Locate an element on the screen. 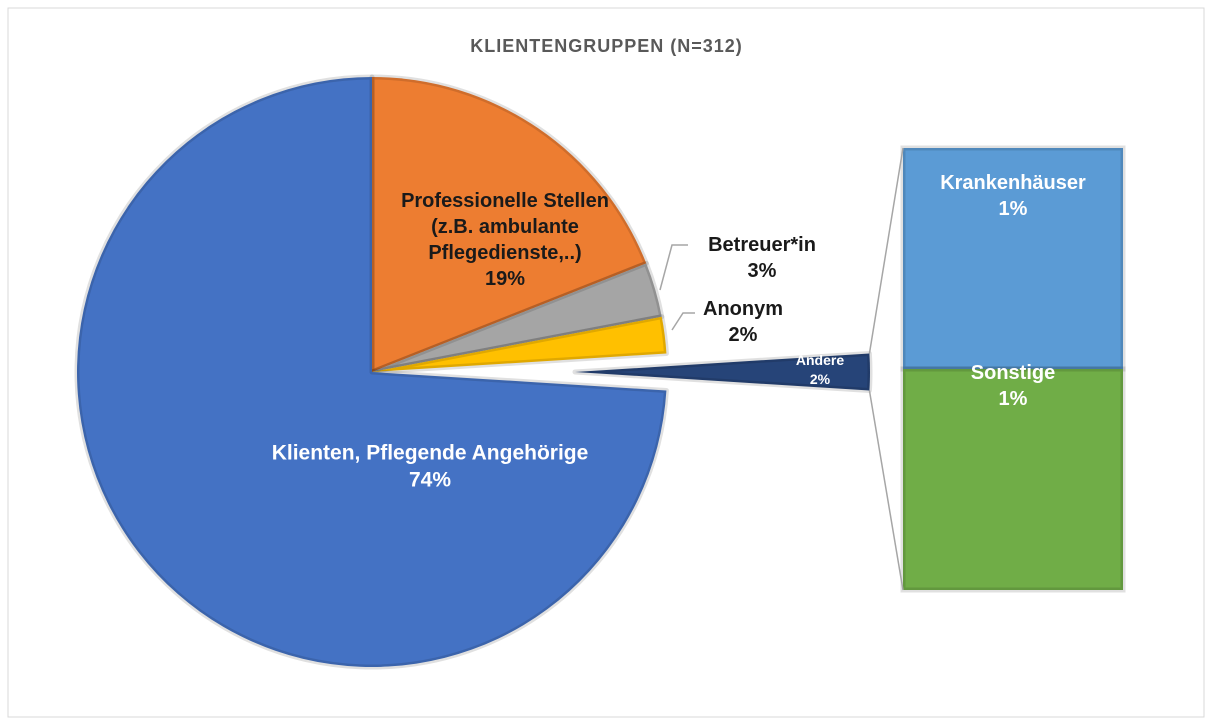 The height and width of the screenshot is (725, 1213). label-text: 19% is located at coordinates (505, 279).